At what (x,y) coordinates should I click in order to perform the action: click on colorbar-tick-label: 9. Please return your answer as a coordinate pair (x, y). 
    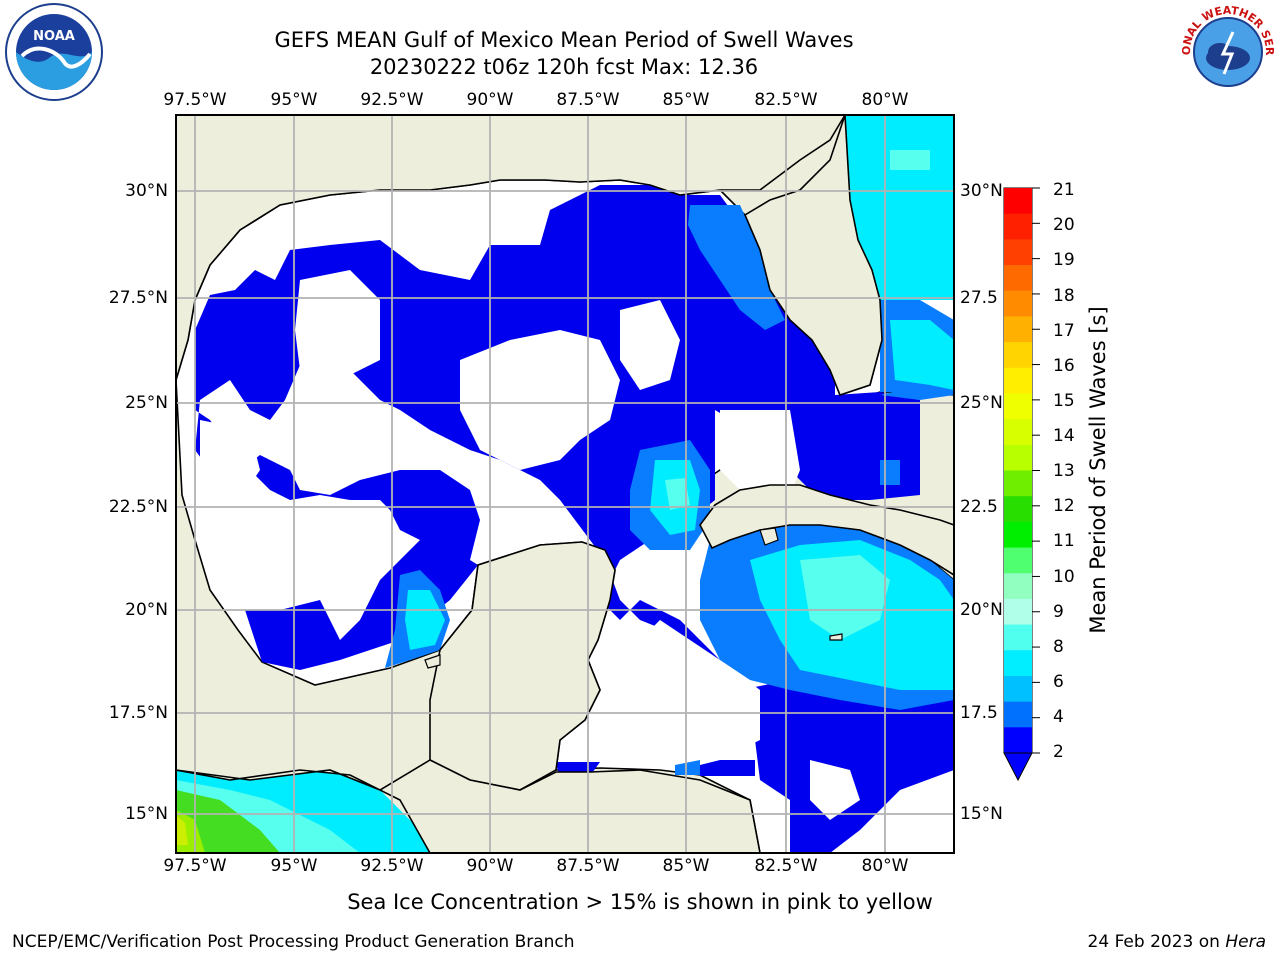
    Looking at the image, I should click on (1058, 612).